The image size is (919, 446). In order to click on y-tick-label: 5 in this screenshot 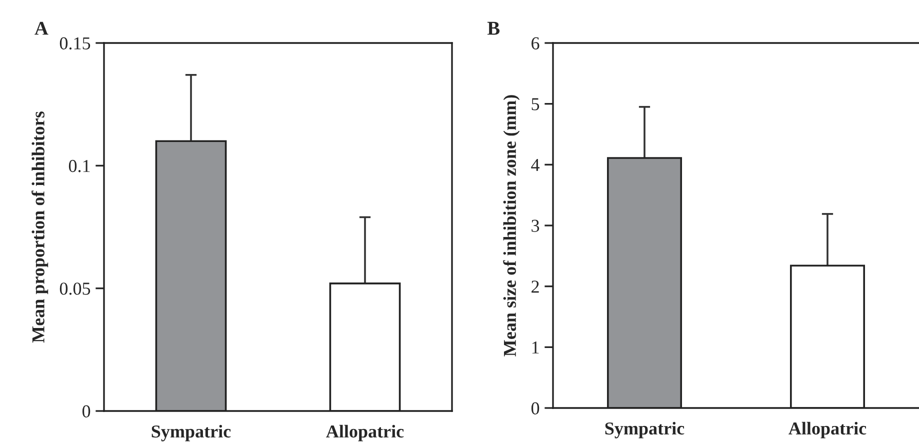, I will do `click(536, 104)`.